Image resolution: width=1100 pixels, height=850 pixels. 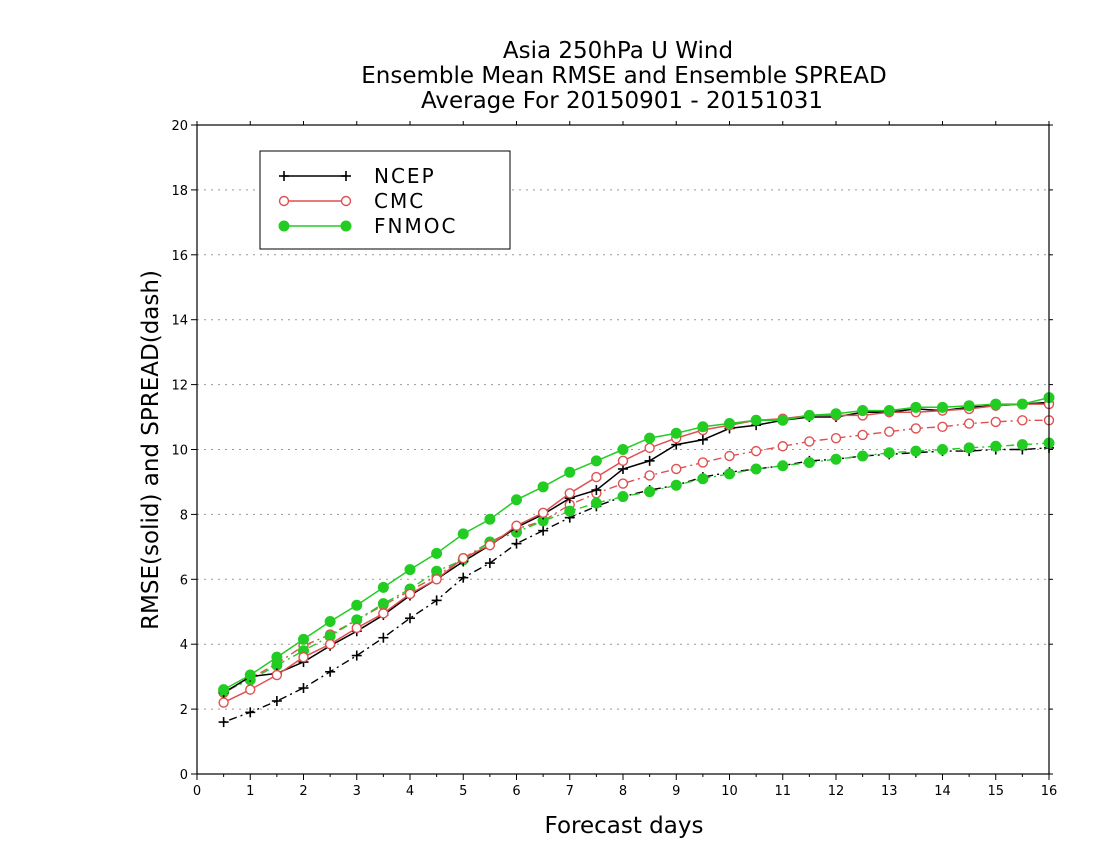 What do you see at coordinates (179, 321) in the screenshot?
I see `y-tick-label: 14` at bounding box center [179, 321].